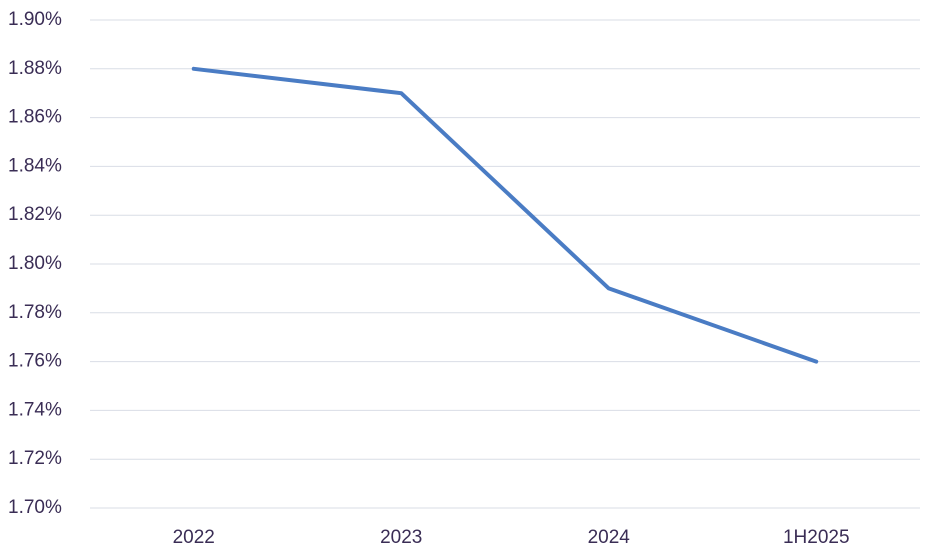  Describe the element at coordinates (35, 312) in the screenshot. I see `y-tick-label: 1.78%` at that location.